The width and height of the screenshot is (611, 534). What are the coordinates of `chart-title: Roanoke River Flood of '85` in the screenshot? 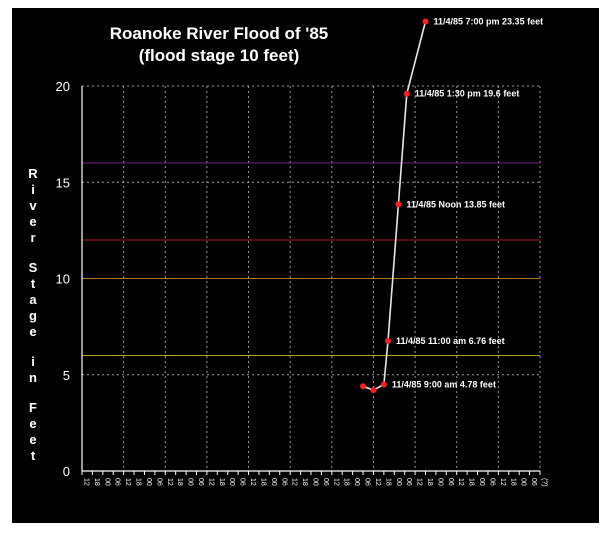 It's located at (219, 33).